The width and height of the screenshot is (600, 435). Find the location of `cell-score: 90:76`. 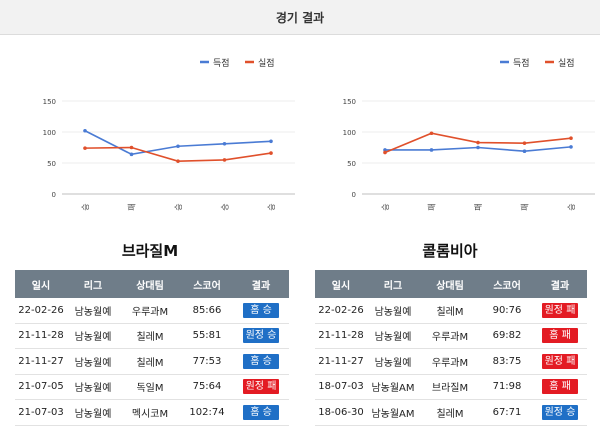

cell-score: 90:76 is located at coordinates (507, 311).